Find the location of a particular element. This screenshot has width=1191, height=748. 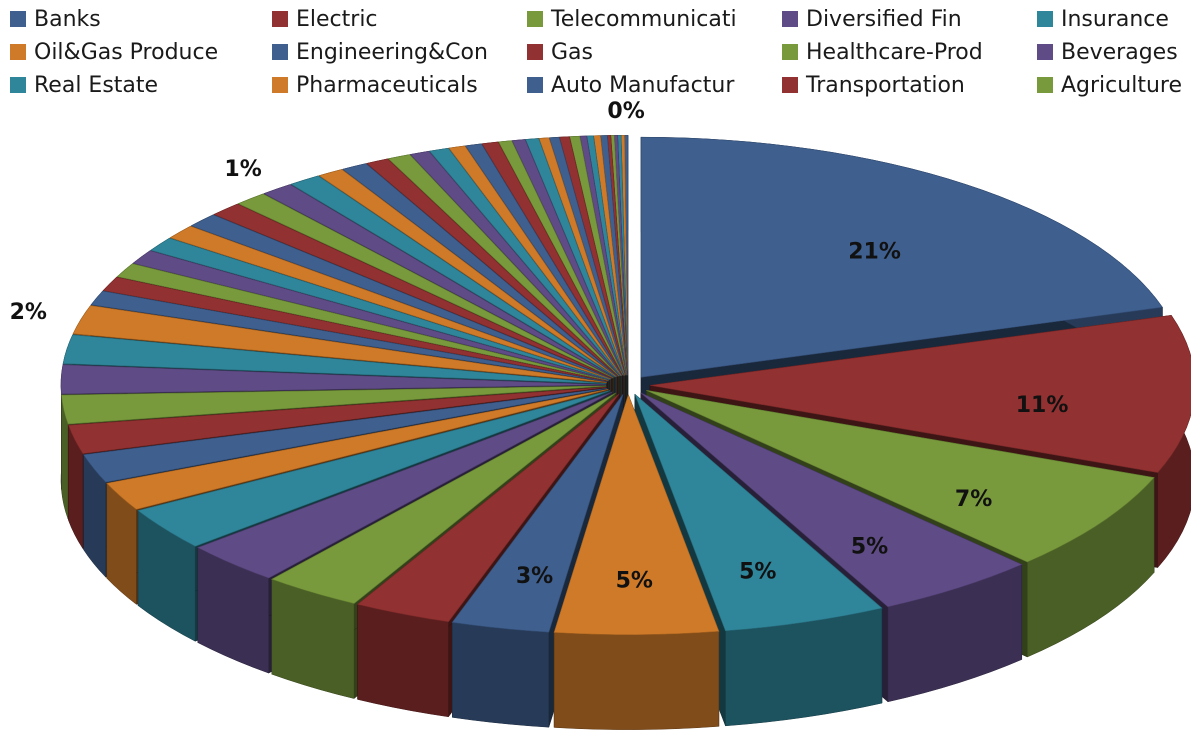

legend-label: Engineering&Con is located at coordinates (392, 52).